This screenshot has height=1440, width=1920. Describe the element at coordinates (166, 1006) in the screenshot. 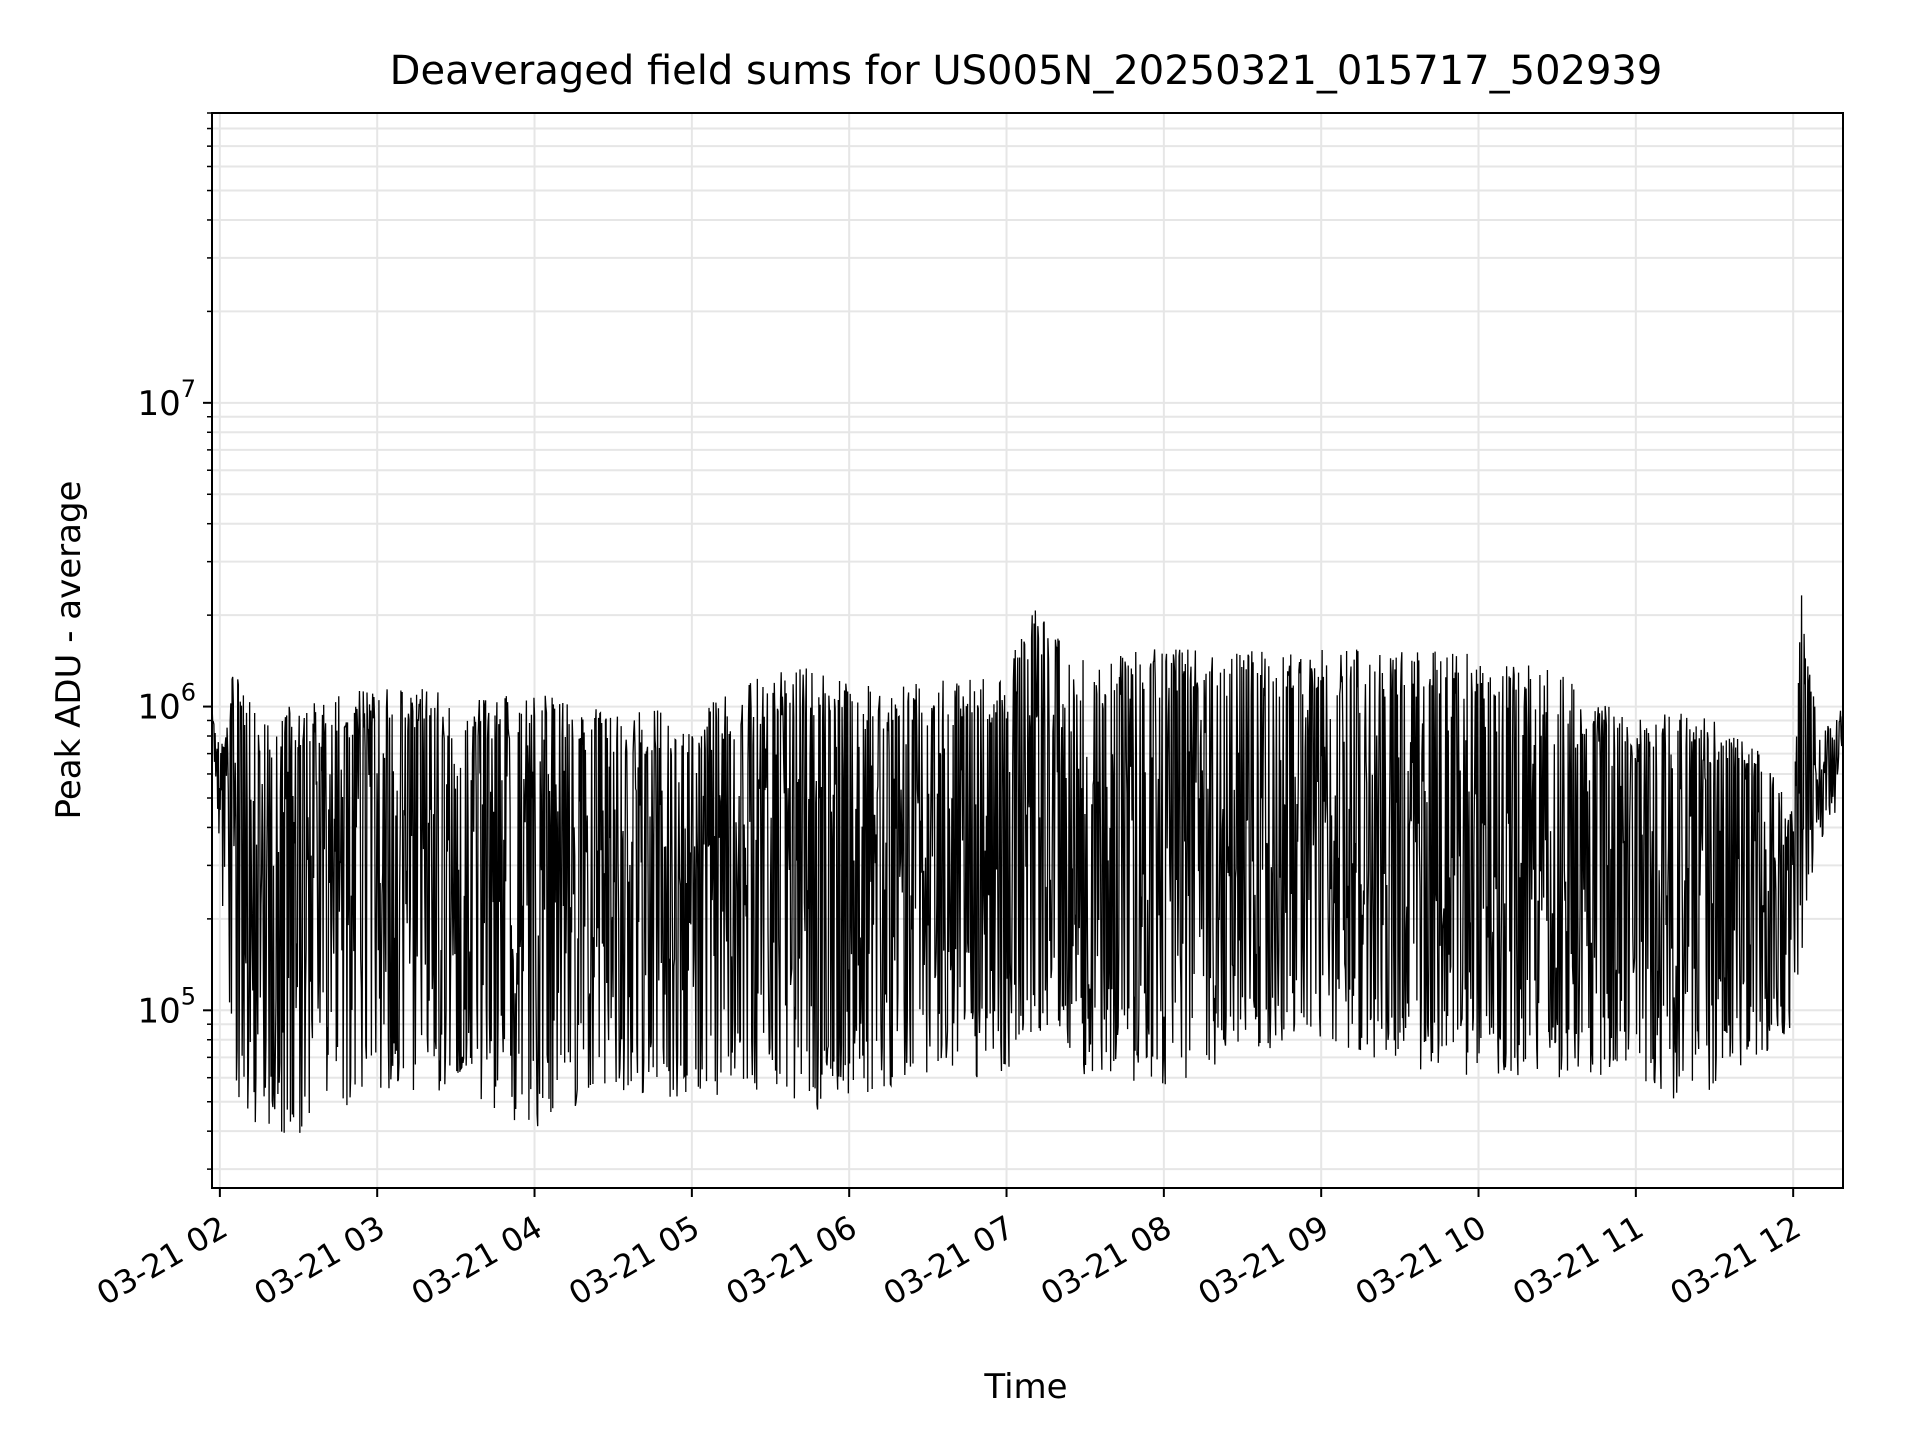

I see `y-tick-label: 10⁵` at that location.